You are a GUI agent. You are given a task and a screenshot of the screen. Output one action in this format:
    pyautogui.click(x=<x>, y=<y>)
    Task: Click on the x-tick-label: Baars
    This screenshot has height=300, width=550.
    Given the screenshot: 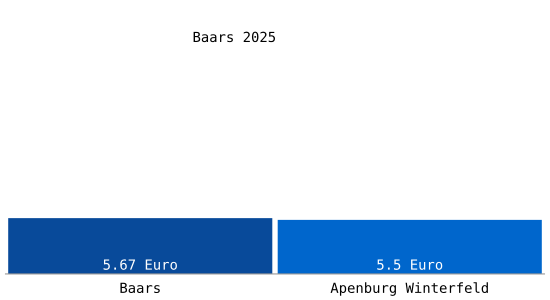 What is the action you would take?
    pyautogui.click(x=140, y=288)
    